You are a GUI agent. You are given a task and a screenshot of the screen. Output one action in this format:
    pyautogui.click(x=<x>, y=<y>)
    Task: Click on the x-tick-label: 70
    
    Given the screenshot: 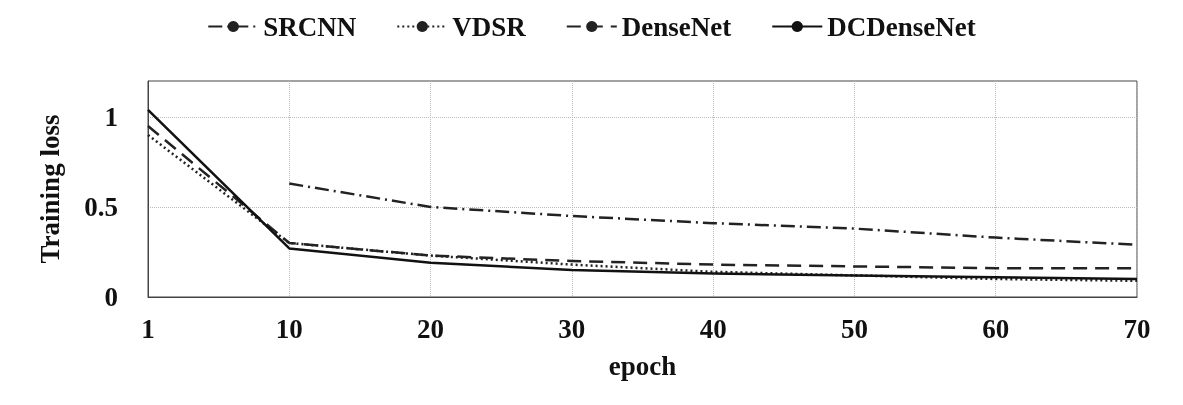 What is the action you would take?
    pyautogui.click(x=1137, y=328)
    